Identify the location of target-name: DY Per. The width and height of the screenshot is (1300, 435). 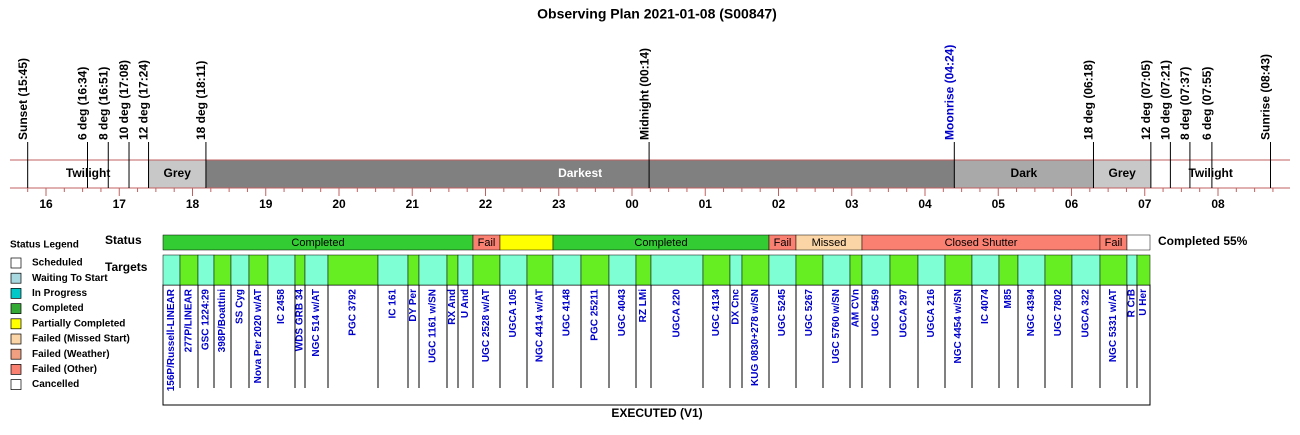
(413, 305).